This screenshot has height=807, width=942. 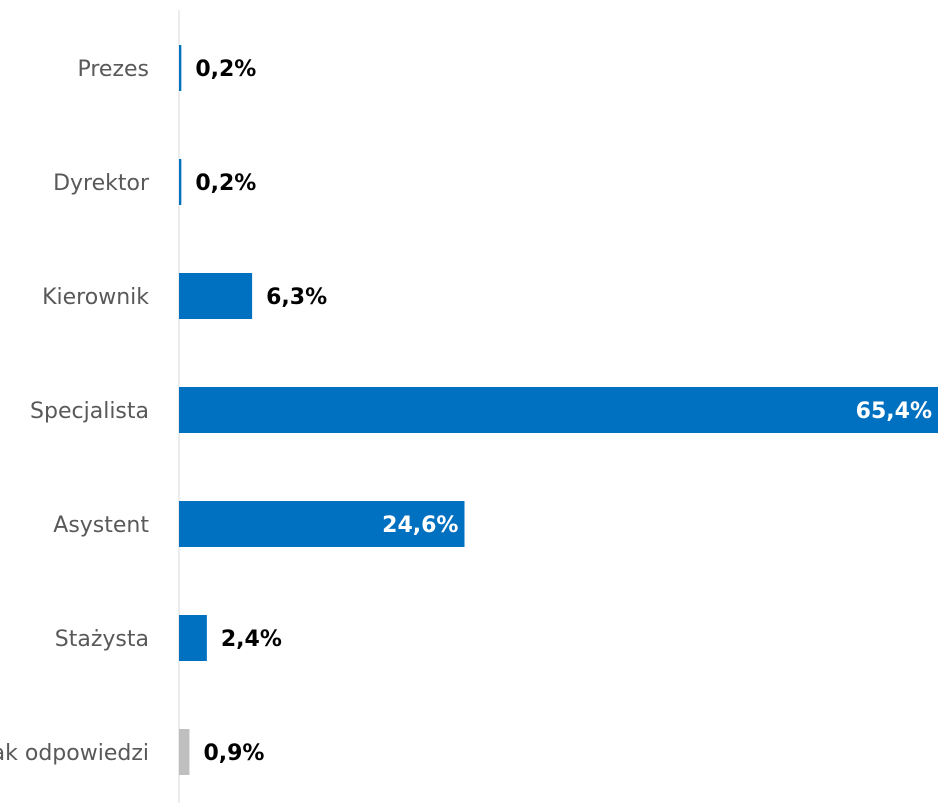 I want to click on category-label-specjalista: Specjalista, so click(x=89, y=411).